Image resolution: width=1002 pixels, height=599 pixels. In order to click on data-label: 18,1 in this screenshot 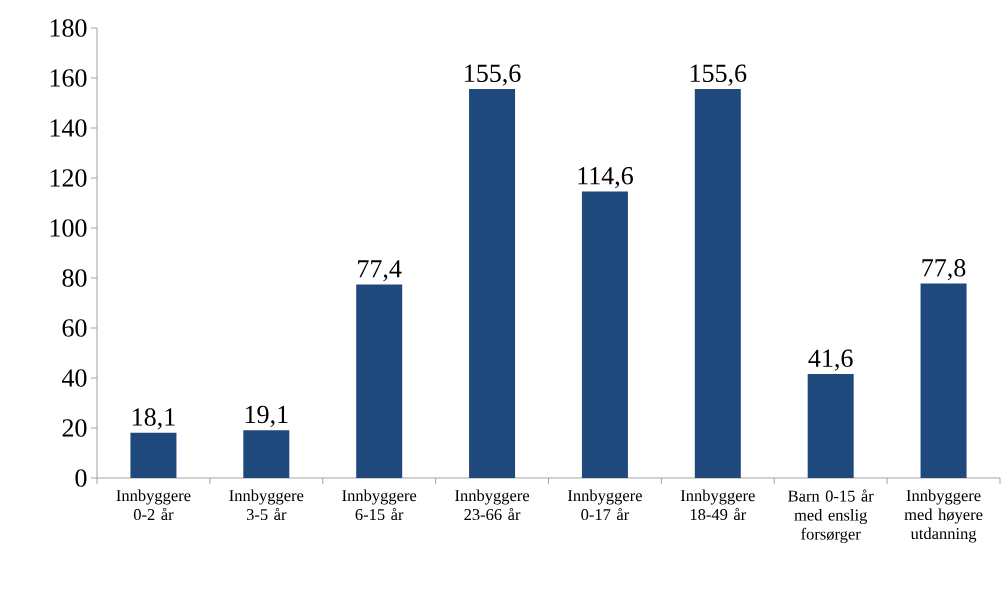, I will do `click(153, 419)`.